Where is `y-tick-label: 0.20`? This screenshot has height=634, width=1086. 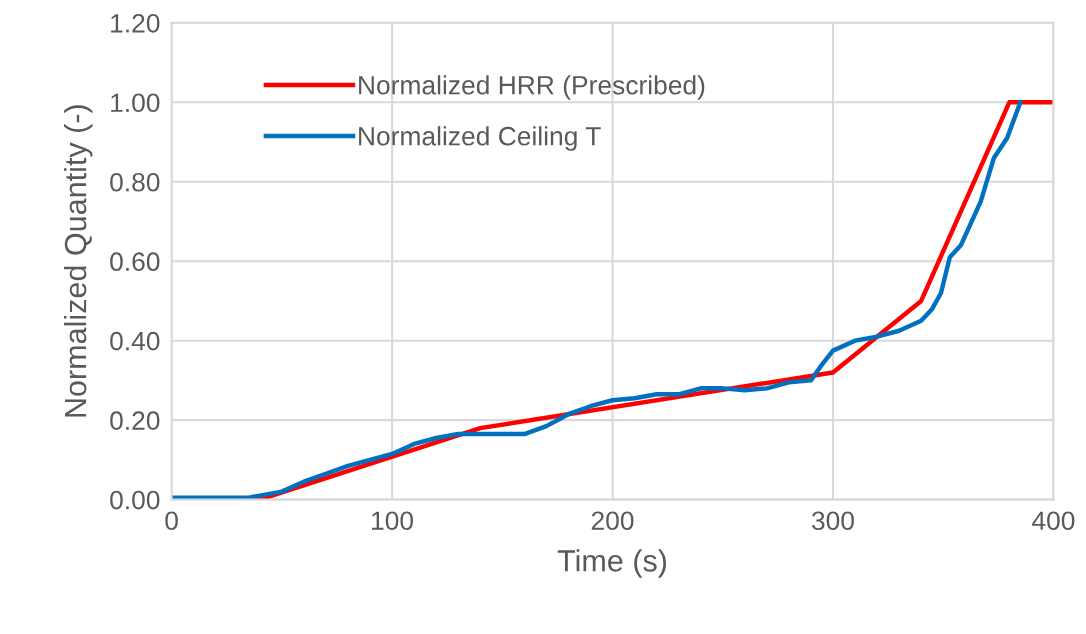 y-tick-label: 0.20 is located at coordinates (135, 420).